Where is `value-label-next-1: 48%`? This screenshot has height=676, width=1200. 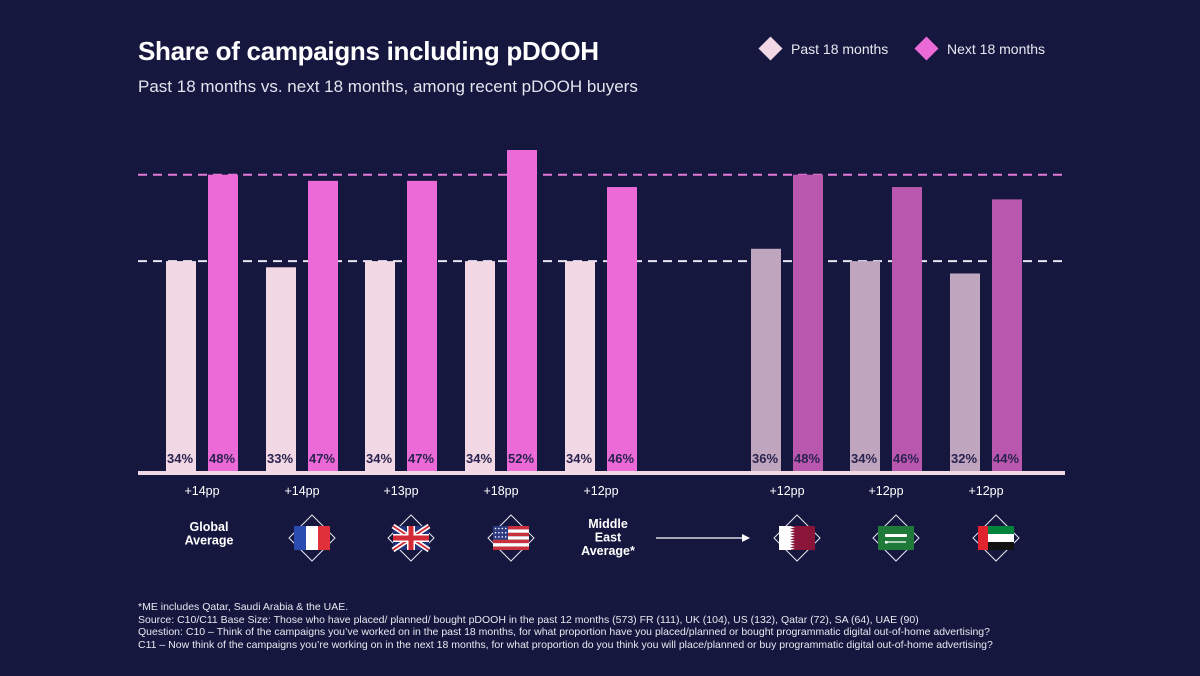 value-label-next-1: 48% is located at coordinates (222, 458).